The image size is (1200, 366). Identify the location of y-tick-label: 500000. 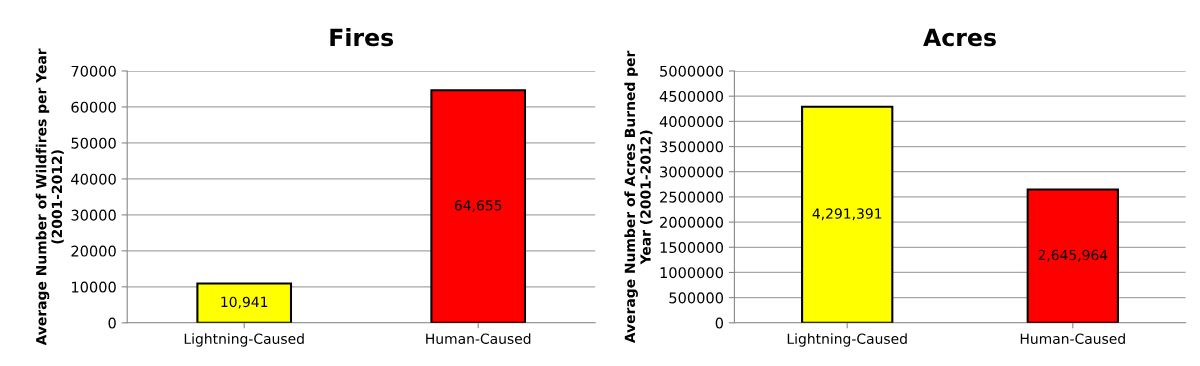
(696, 298).